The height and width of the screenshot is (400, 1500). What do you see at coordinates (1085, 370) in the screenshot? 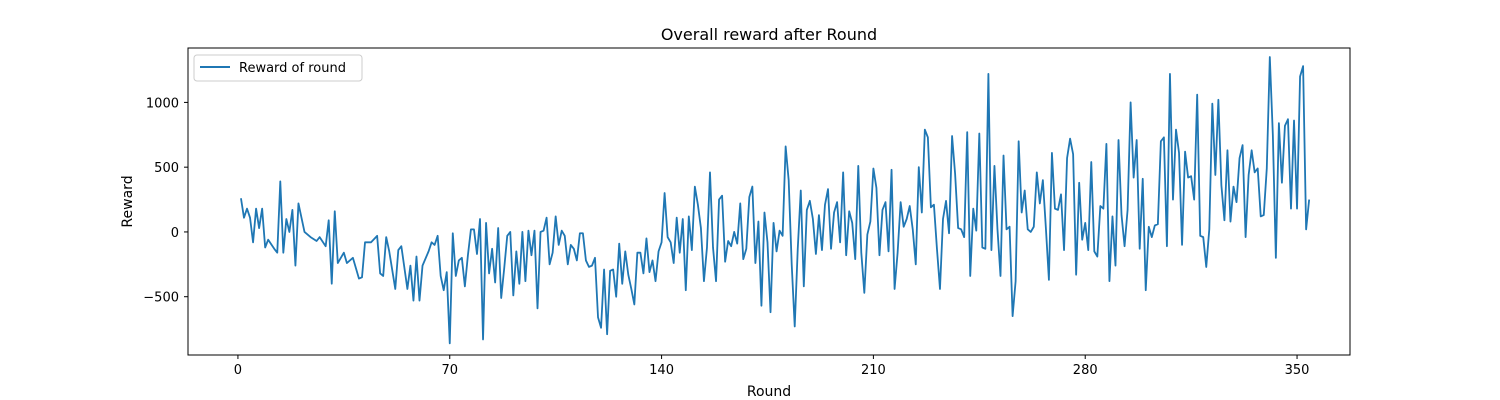
I see `x-tick-label: 280` at bounding box center [1085, 370].